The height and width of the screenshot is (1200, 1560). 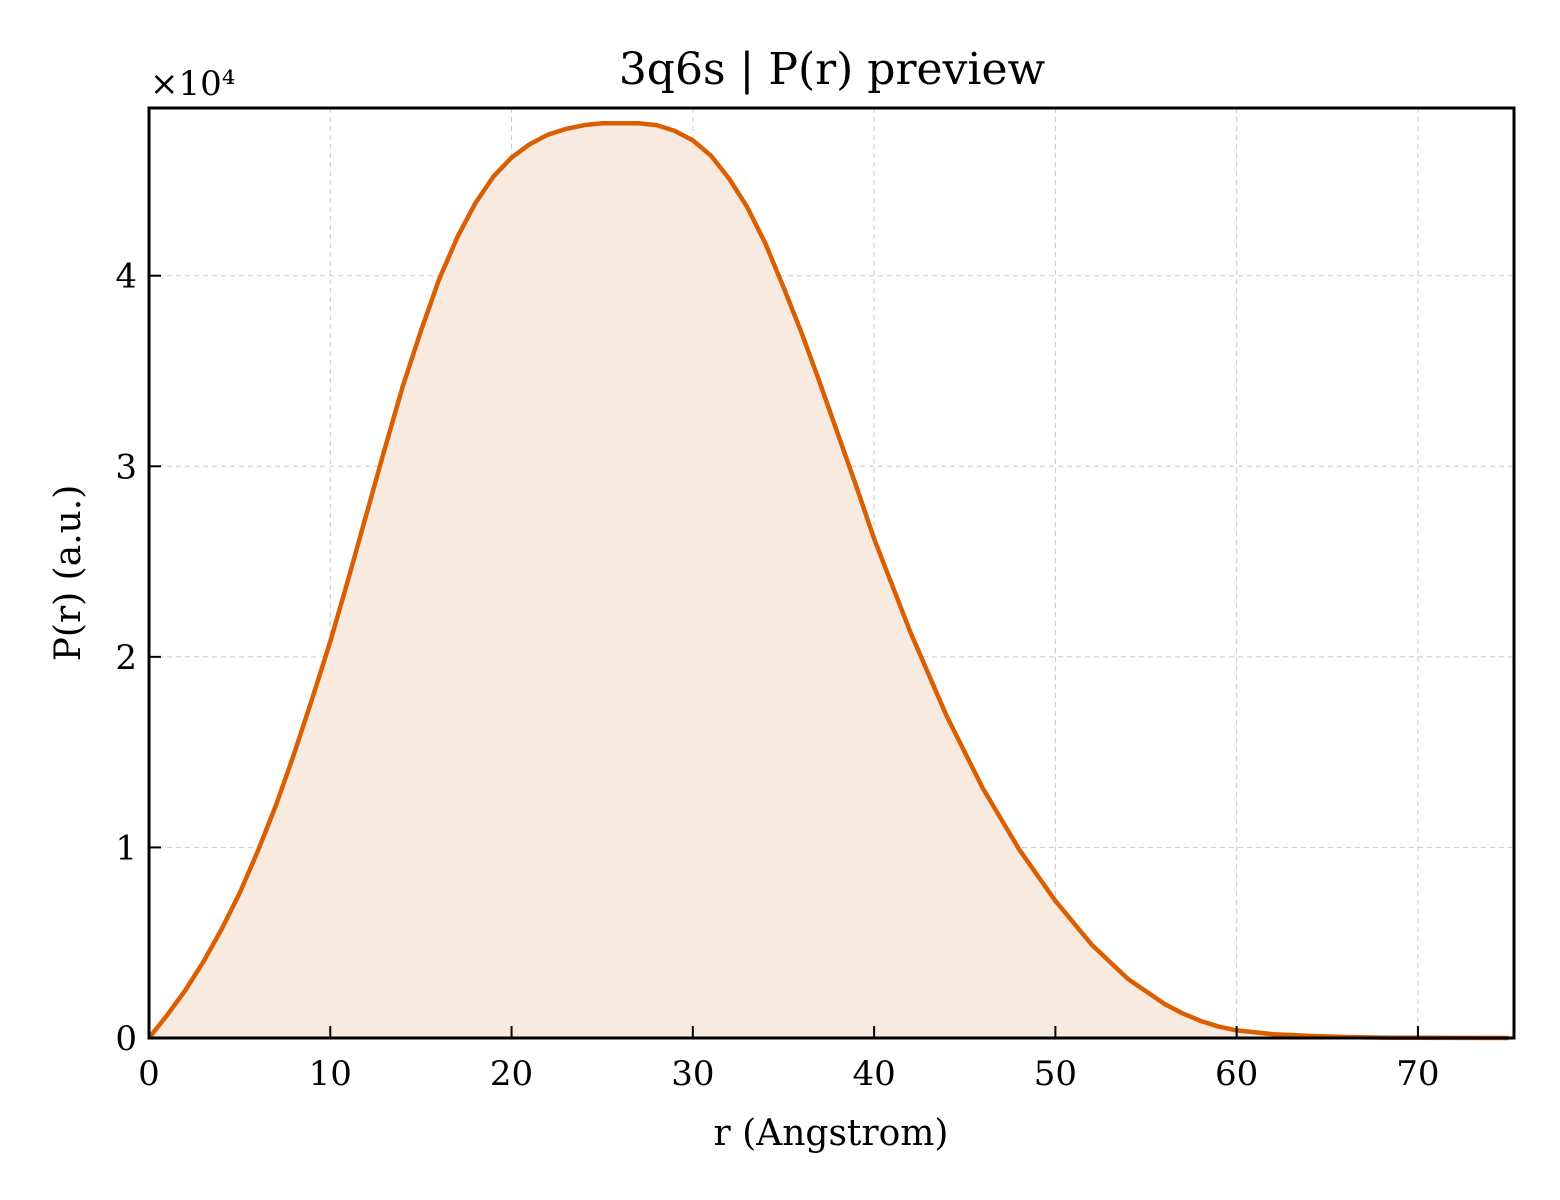 I want to click on x-tick-label: 70, so click(x=1417, y=1074).